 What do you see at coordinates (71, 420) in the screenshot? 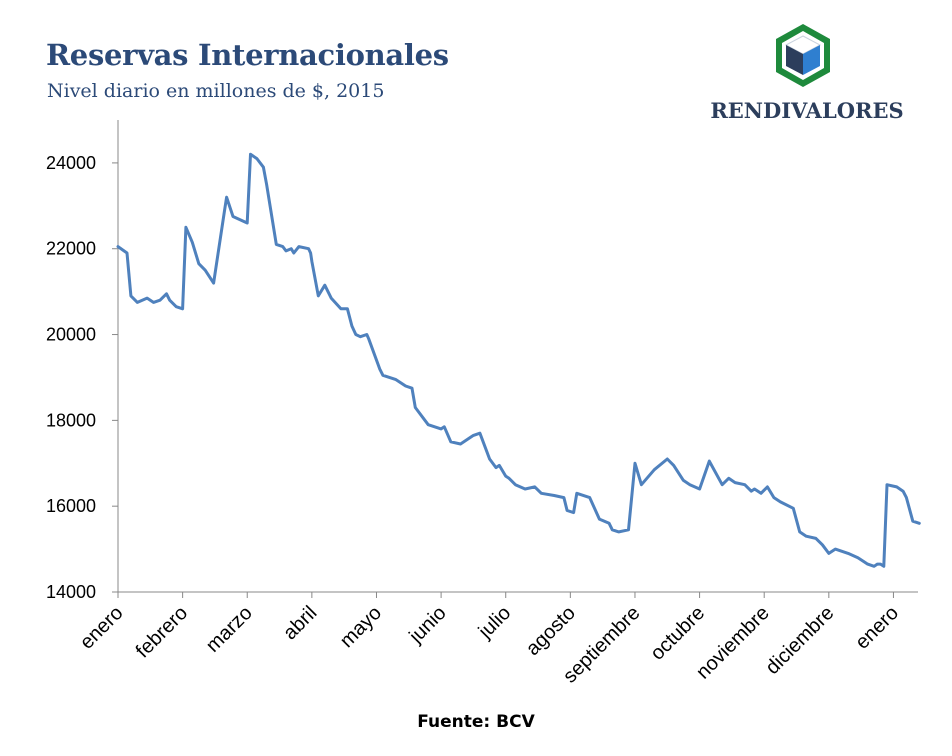
I see `y-tick-label: 18000` at bounding box center [71, 420].